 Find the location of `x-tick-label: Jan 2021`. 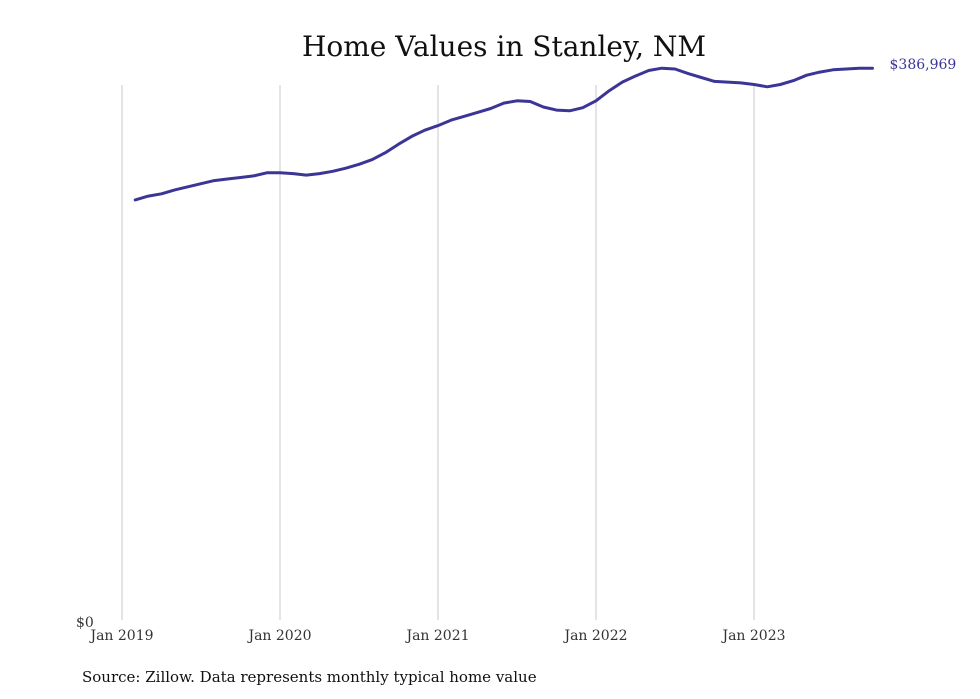

x-tick-label: Jan 2021 is located at coordinates (436, 636).